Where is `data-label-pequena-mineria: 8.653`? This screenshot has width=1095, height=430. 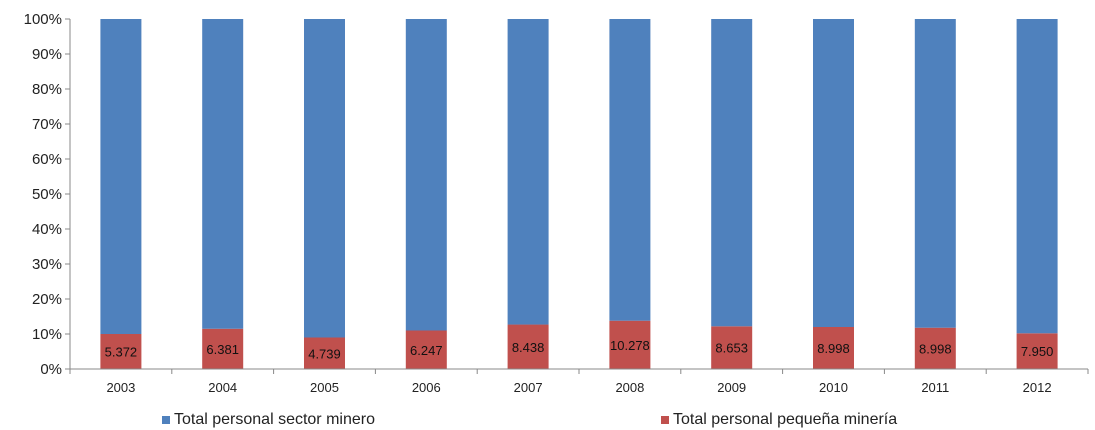 data-label-pequena-mineria: 8.653 is located at coordinates (731, 348).